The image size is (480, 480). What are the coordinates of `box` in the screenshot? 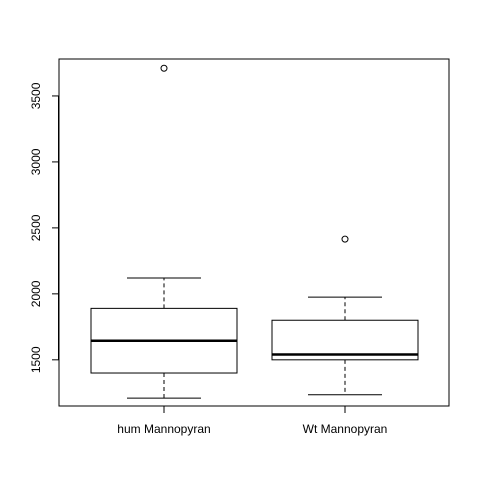 It's located at (345, 340).